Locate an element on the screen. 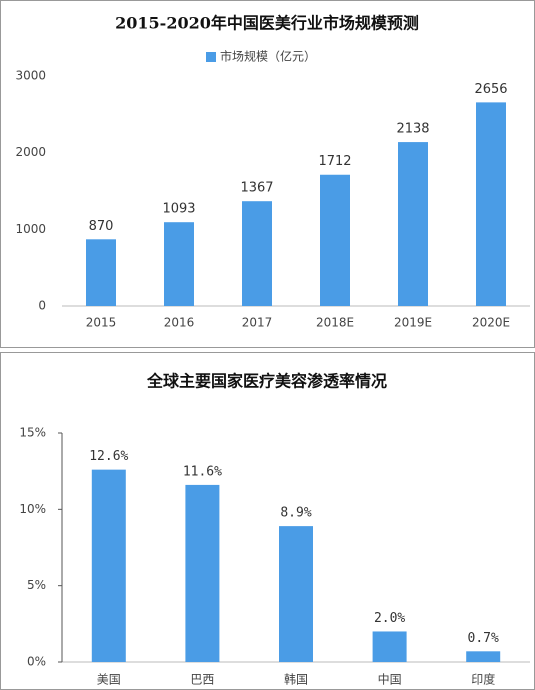  data-label: 2.0% is located at coordinates (389, 618).